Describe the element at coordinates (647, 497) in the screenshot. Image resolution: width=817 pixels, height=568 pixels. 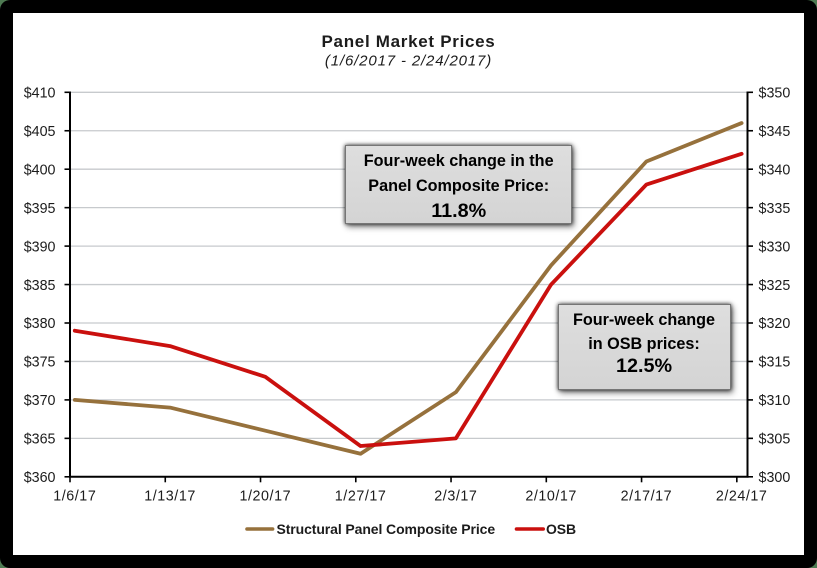
I see `svg-text: 2/17/17` at that location.